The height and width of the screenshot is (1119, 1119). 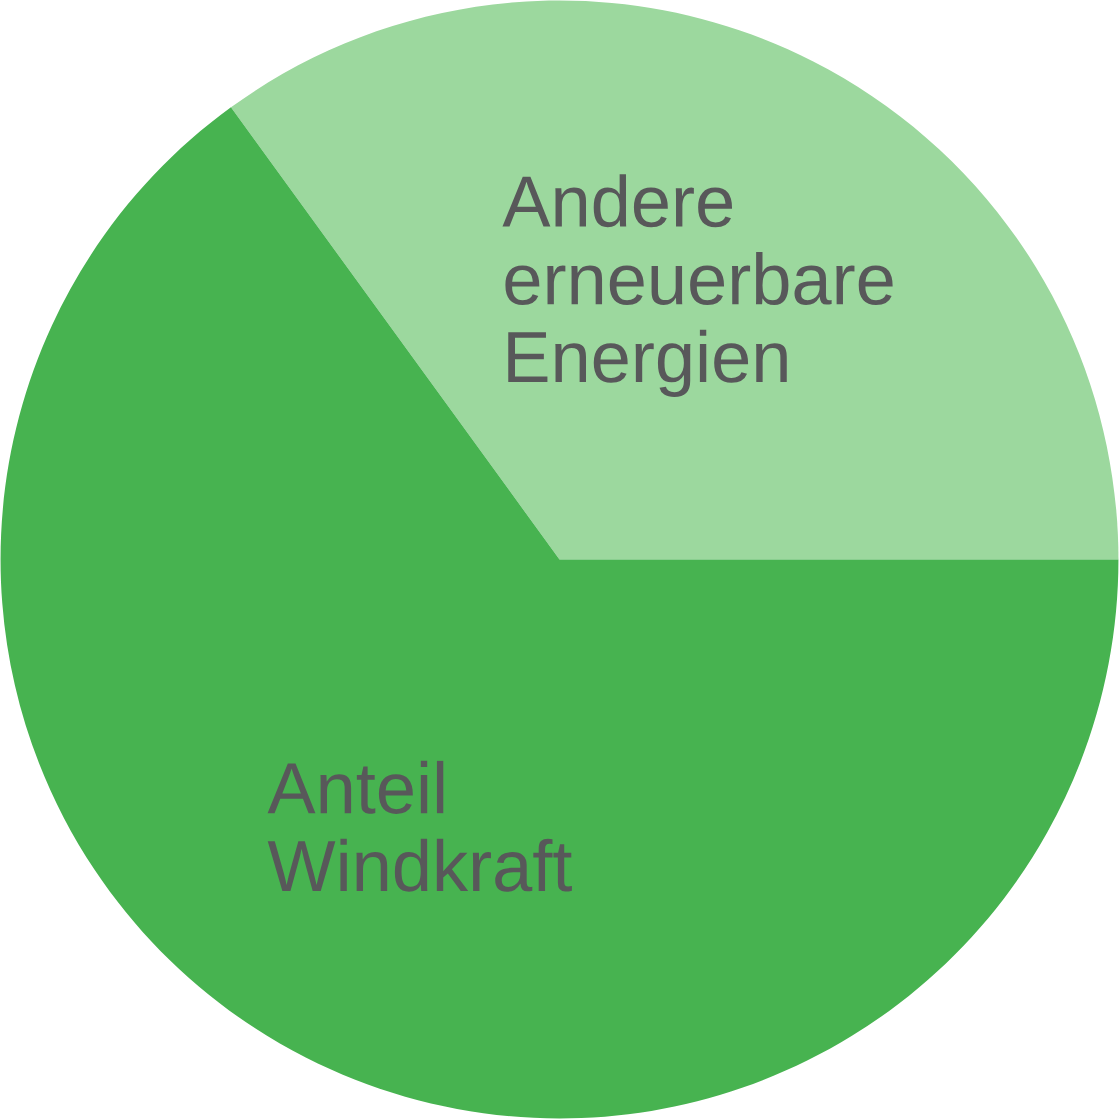 What do you see at coordinates (419, 826) in the screenshot?
I see `slice-label: Anteil Windkraft` at bounding box center [419, 826].